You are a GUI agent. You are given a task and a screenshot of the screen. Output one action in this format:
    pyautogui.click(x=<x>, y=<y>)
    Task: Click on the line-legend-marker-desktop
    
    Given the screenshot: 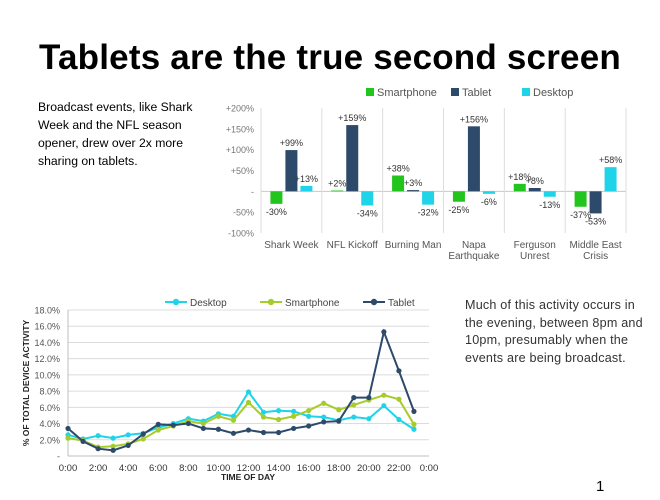 What is the action you would take?
    pyautogui.click(x=176, y=302)
    